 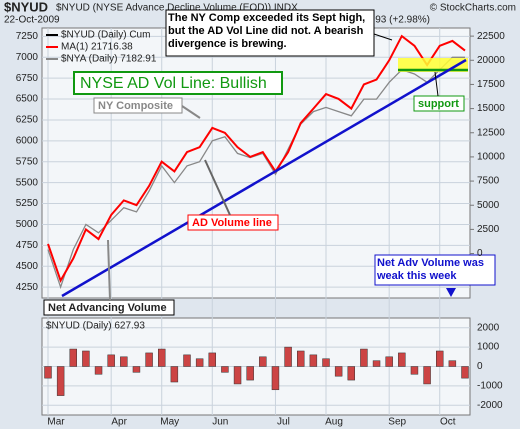 I want to click on y-tick-label: 6500, so click(x=27, y=99).